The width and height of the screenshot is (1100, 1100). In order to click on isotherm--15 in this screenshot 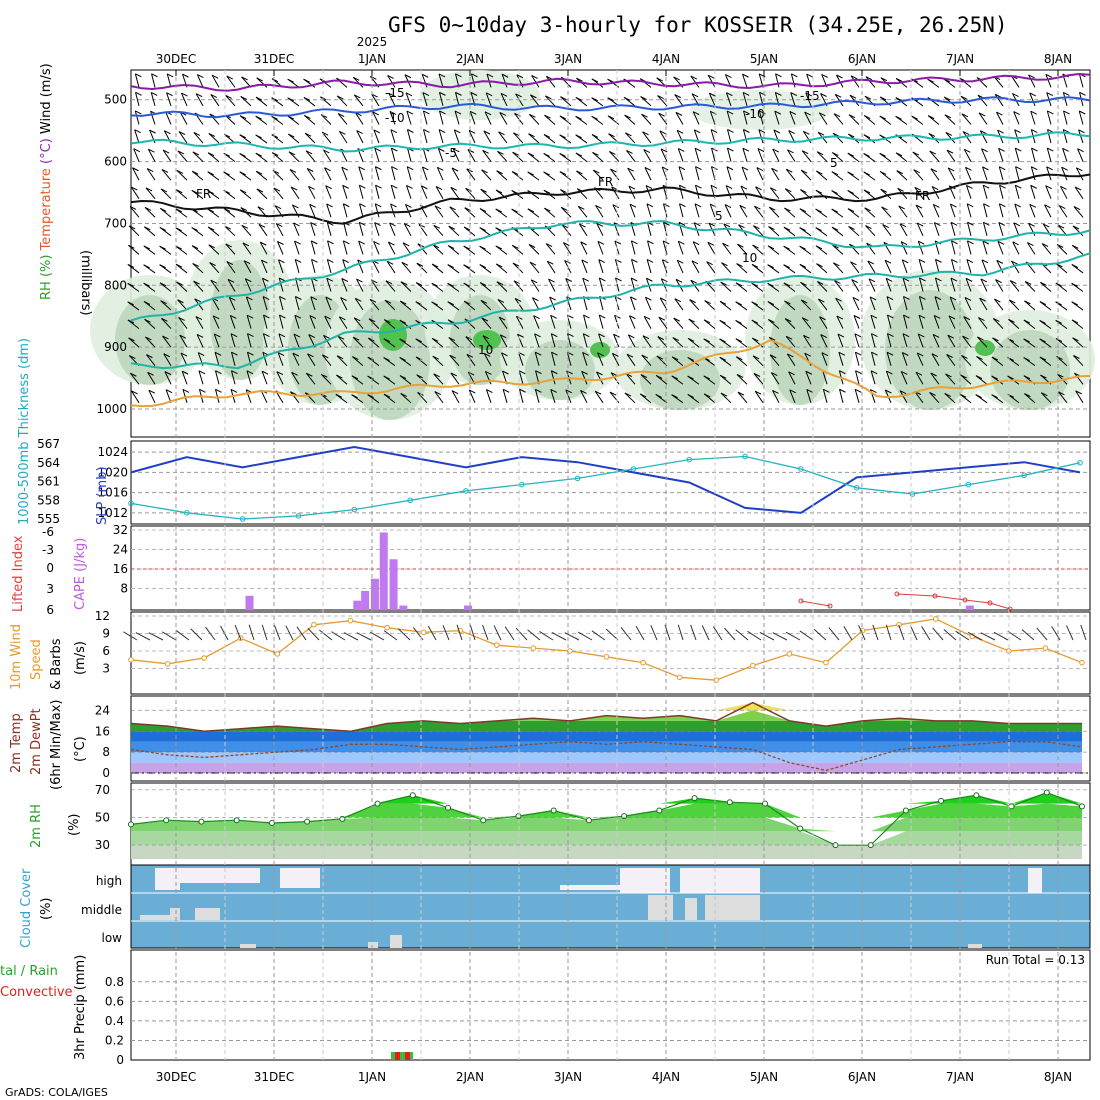, I will do `click(610, 82)`.